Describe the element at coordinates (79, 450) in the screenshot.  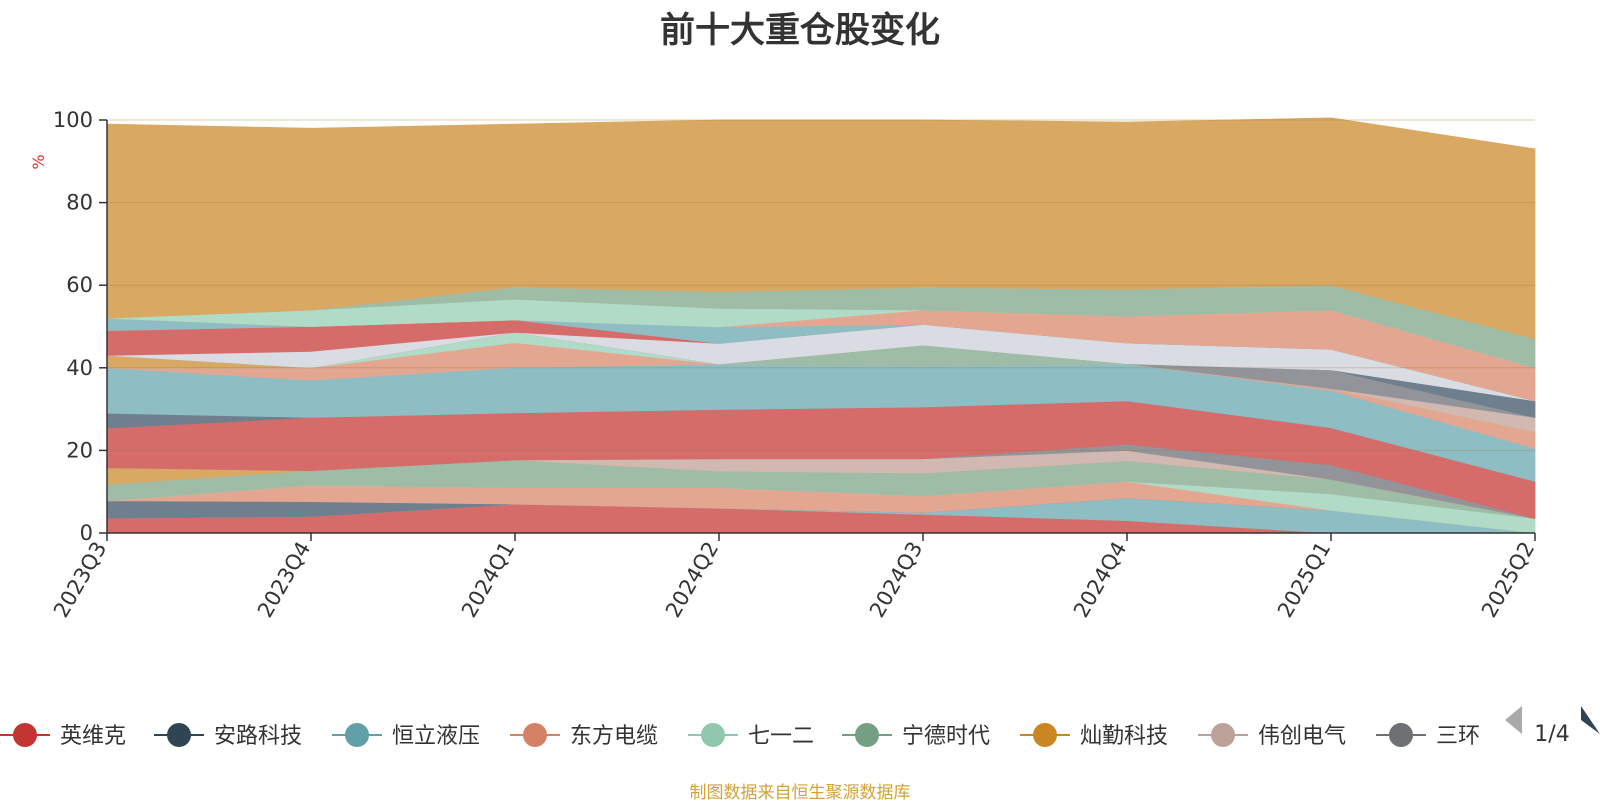
I see `y-tick-label: 20` at that location.